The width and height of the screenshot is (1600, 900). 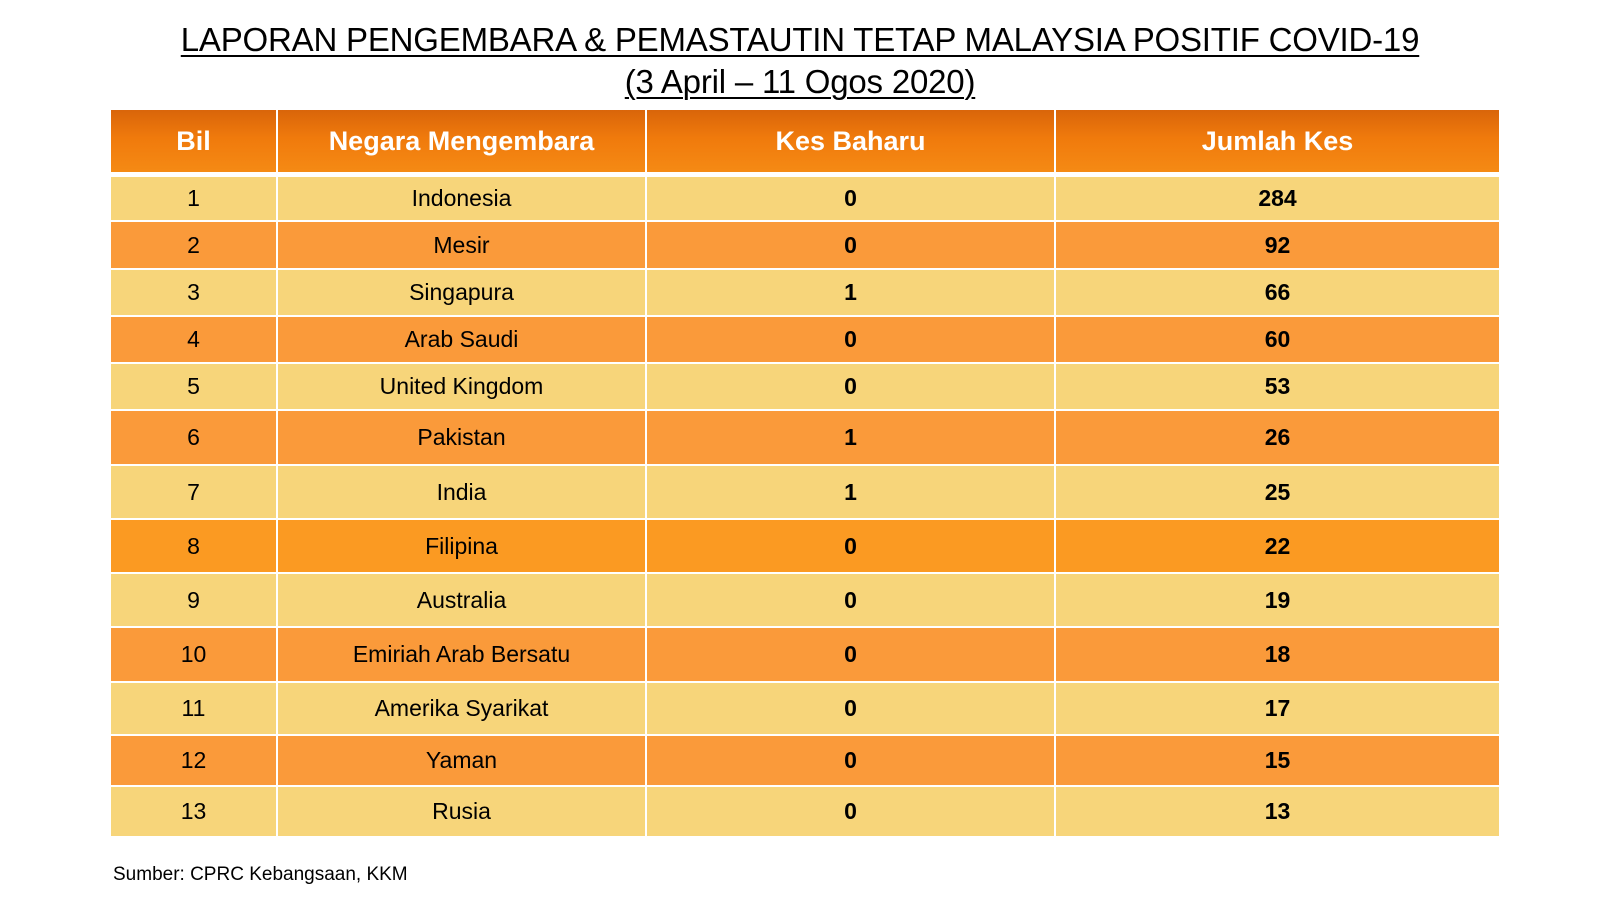 I want to click on table-row: 4 Arab Saudi 0 60, so click(x=805, y=340).